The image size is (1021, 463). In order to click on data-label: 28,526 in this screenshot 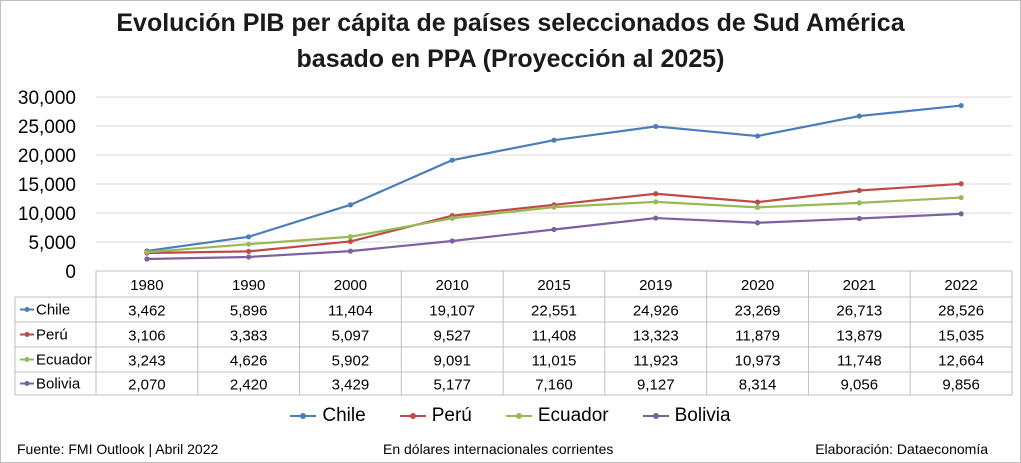, I will do `click(961, 311)`.